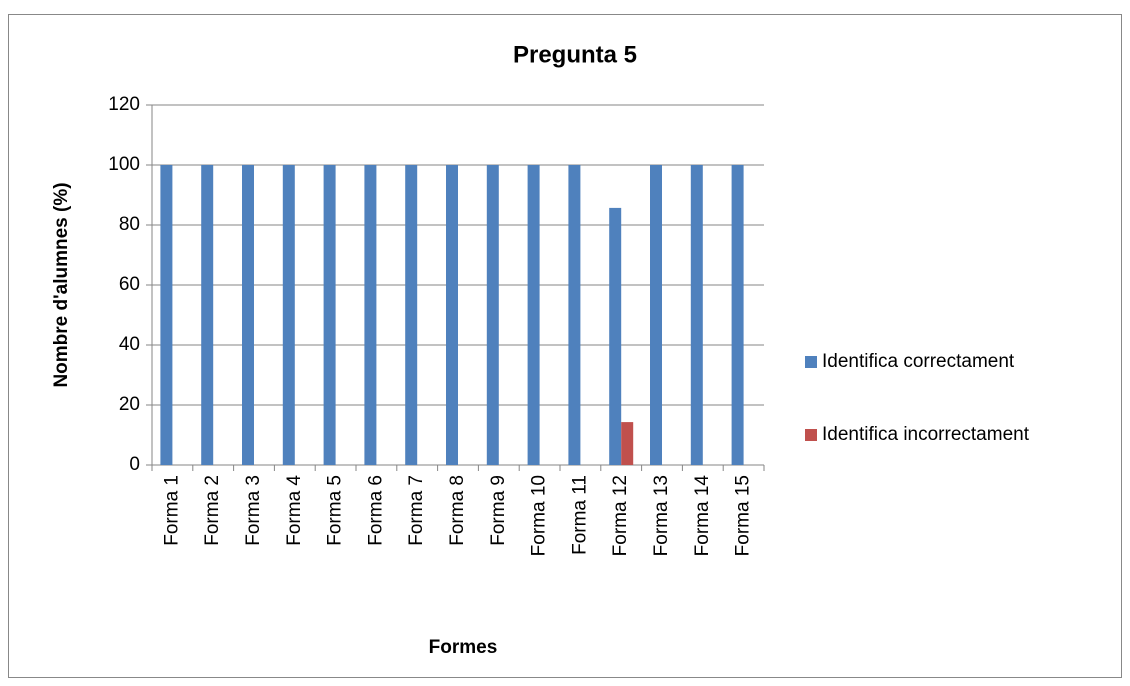  What do you see at coordinates (539, 515) in the screenshot?
I see `x-tick-label: Forma 10` at bounding box center [539, 515].